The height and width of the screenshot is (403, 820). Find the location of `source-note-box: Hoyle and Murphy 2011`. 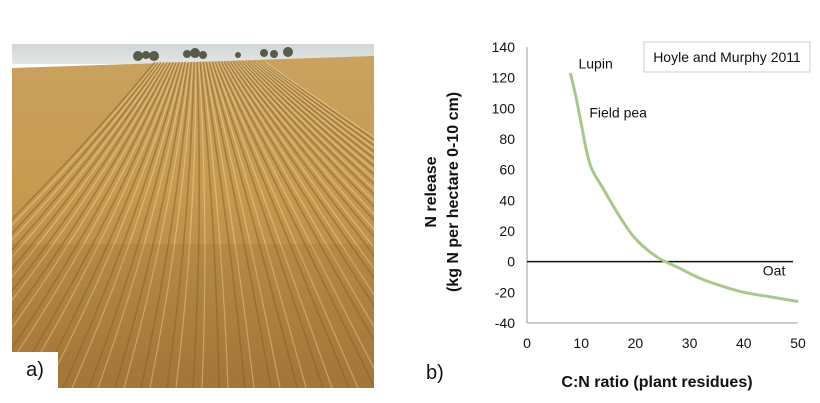

source-note-box: Hoyle and Murphy 2011 is located at coordinates (727, 57).